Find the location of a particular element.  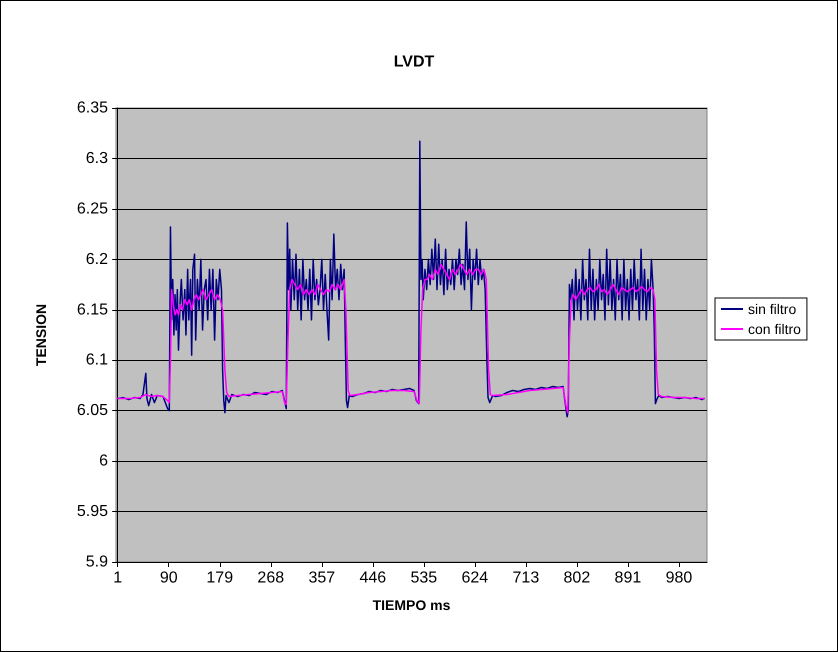

x-tick-label: 713 is located at coordinates (526, 578).